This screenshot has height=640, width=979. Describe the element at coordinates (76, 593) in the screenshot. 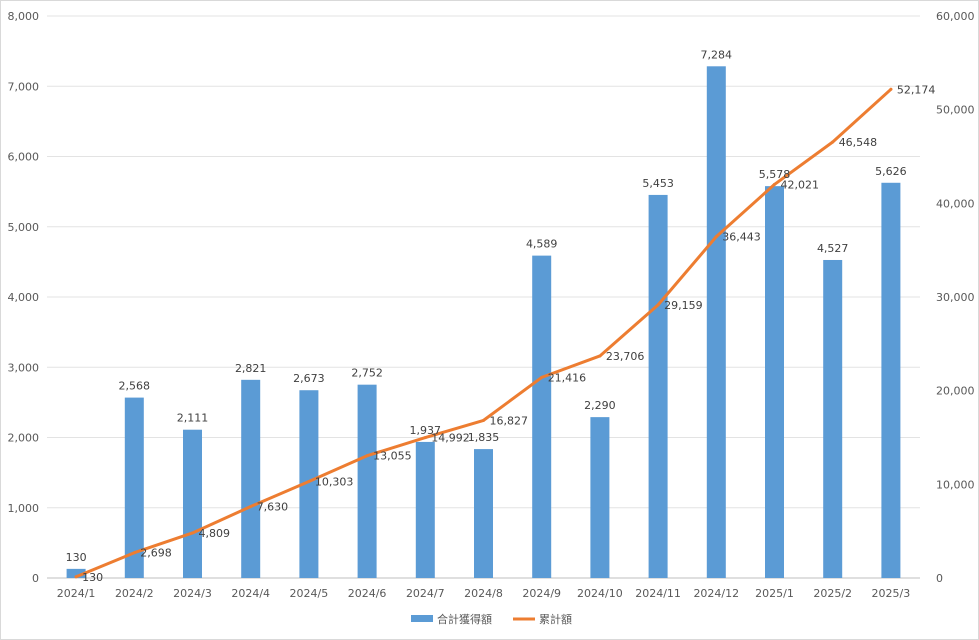

I see `x-axis-tick-label: 2024/1` at that location.